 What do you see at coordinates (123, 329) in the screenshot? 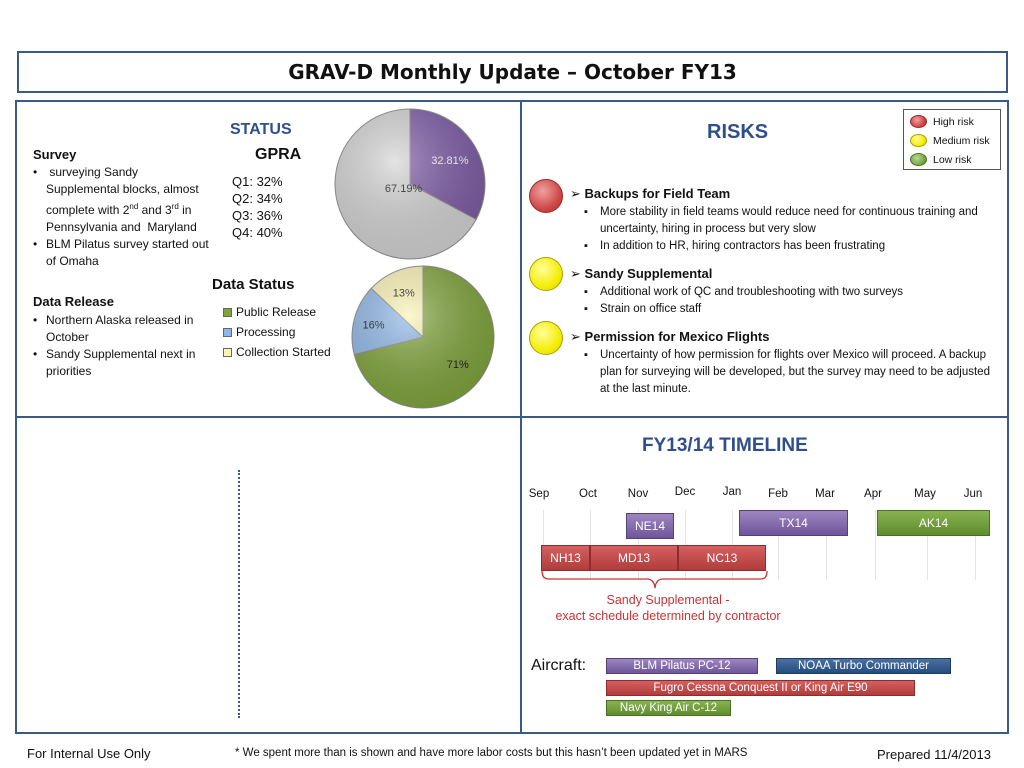
I see `data-release-bullet-1: Northern Alaska released in October` at bounding box center [123, 329].